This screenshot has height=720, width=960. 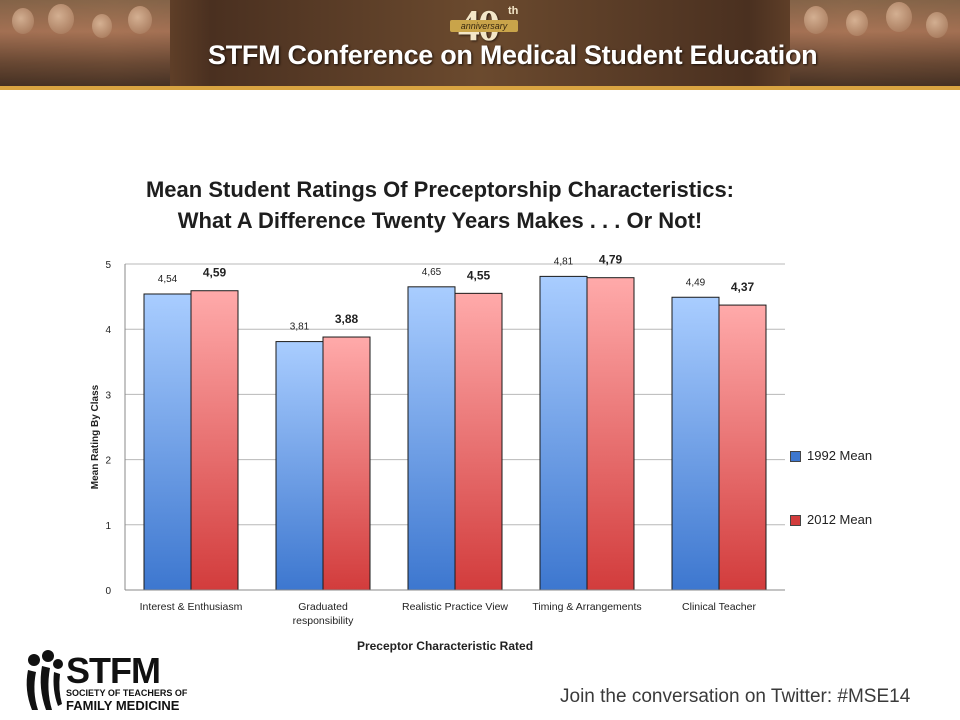 What do you see at coordinates (586, 607) in the screenshot?
I see `x-tick-label: Timing & Arrangements` at bounding box center [586, 607].